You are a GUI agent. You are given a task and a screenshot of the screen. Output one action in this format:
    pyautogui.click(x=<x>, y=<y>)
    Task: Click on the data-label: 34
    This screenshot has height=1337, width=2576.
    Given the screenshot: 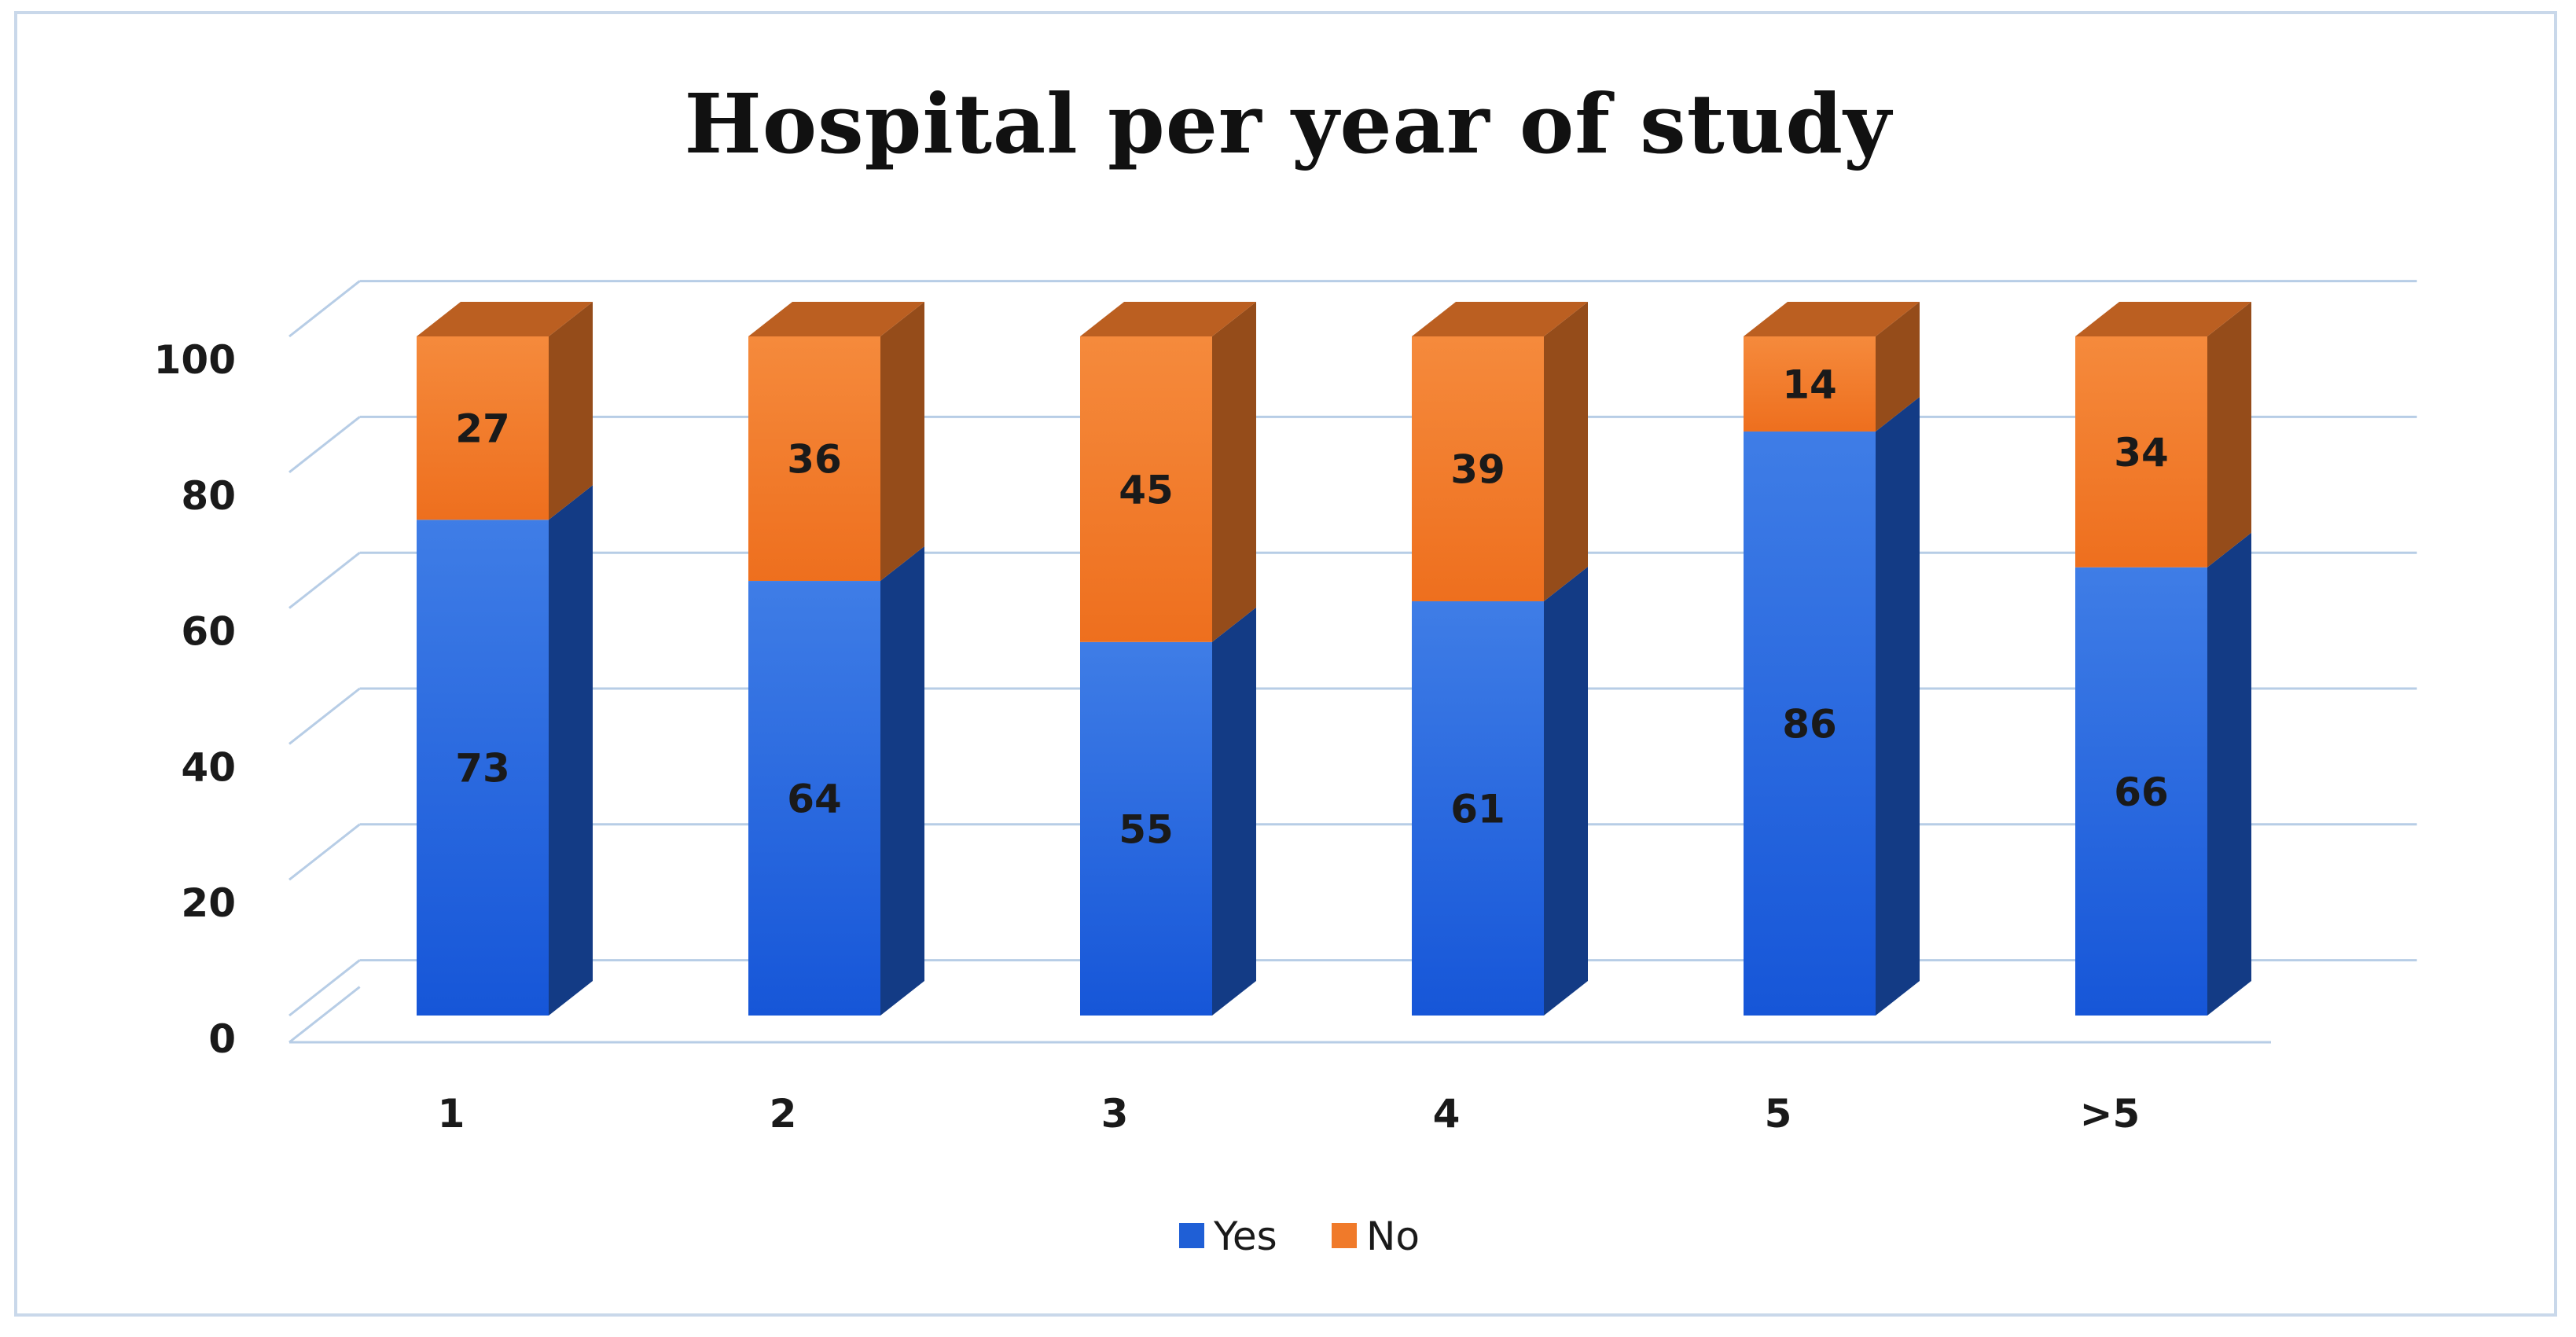 What is the action you would take?
    pyautogui.click(x=2141, y=453)
    